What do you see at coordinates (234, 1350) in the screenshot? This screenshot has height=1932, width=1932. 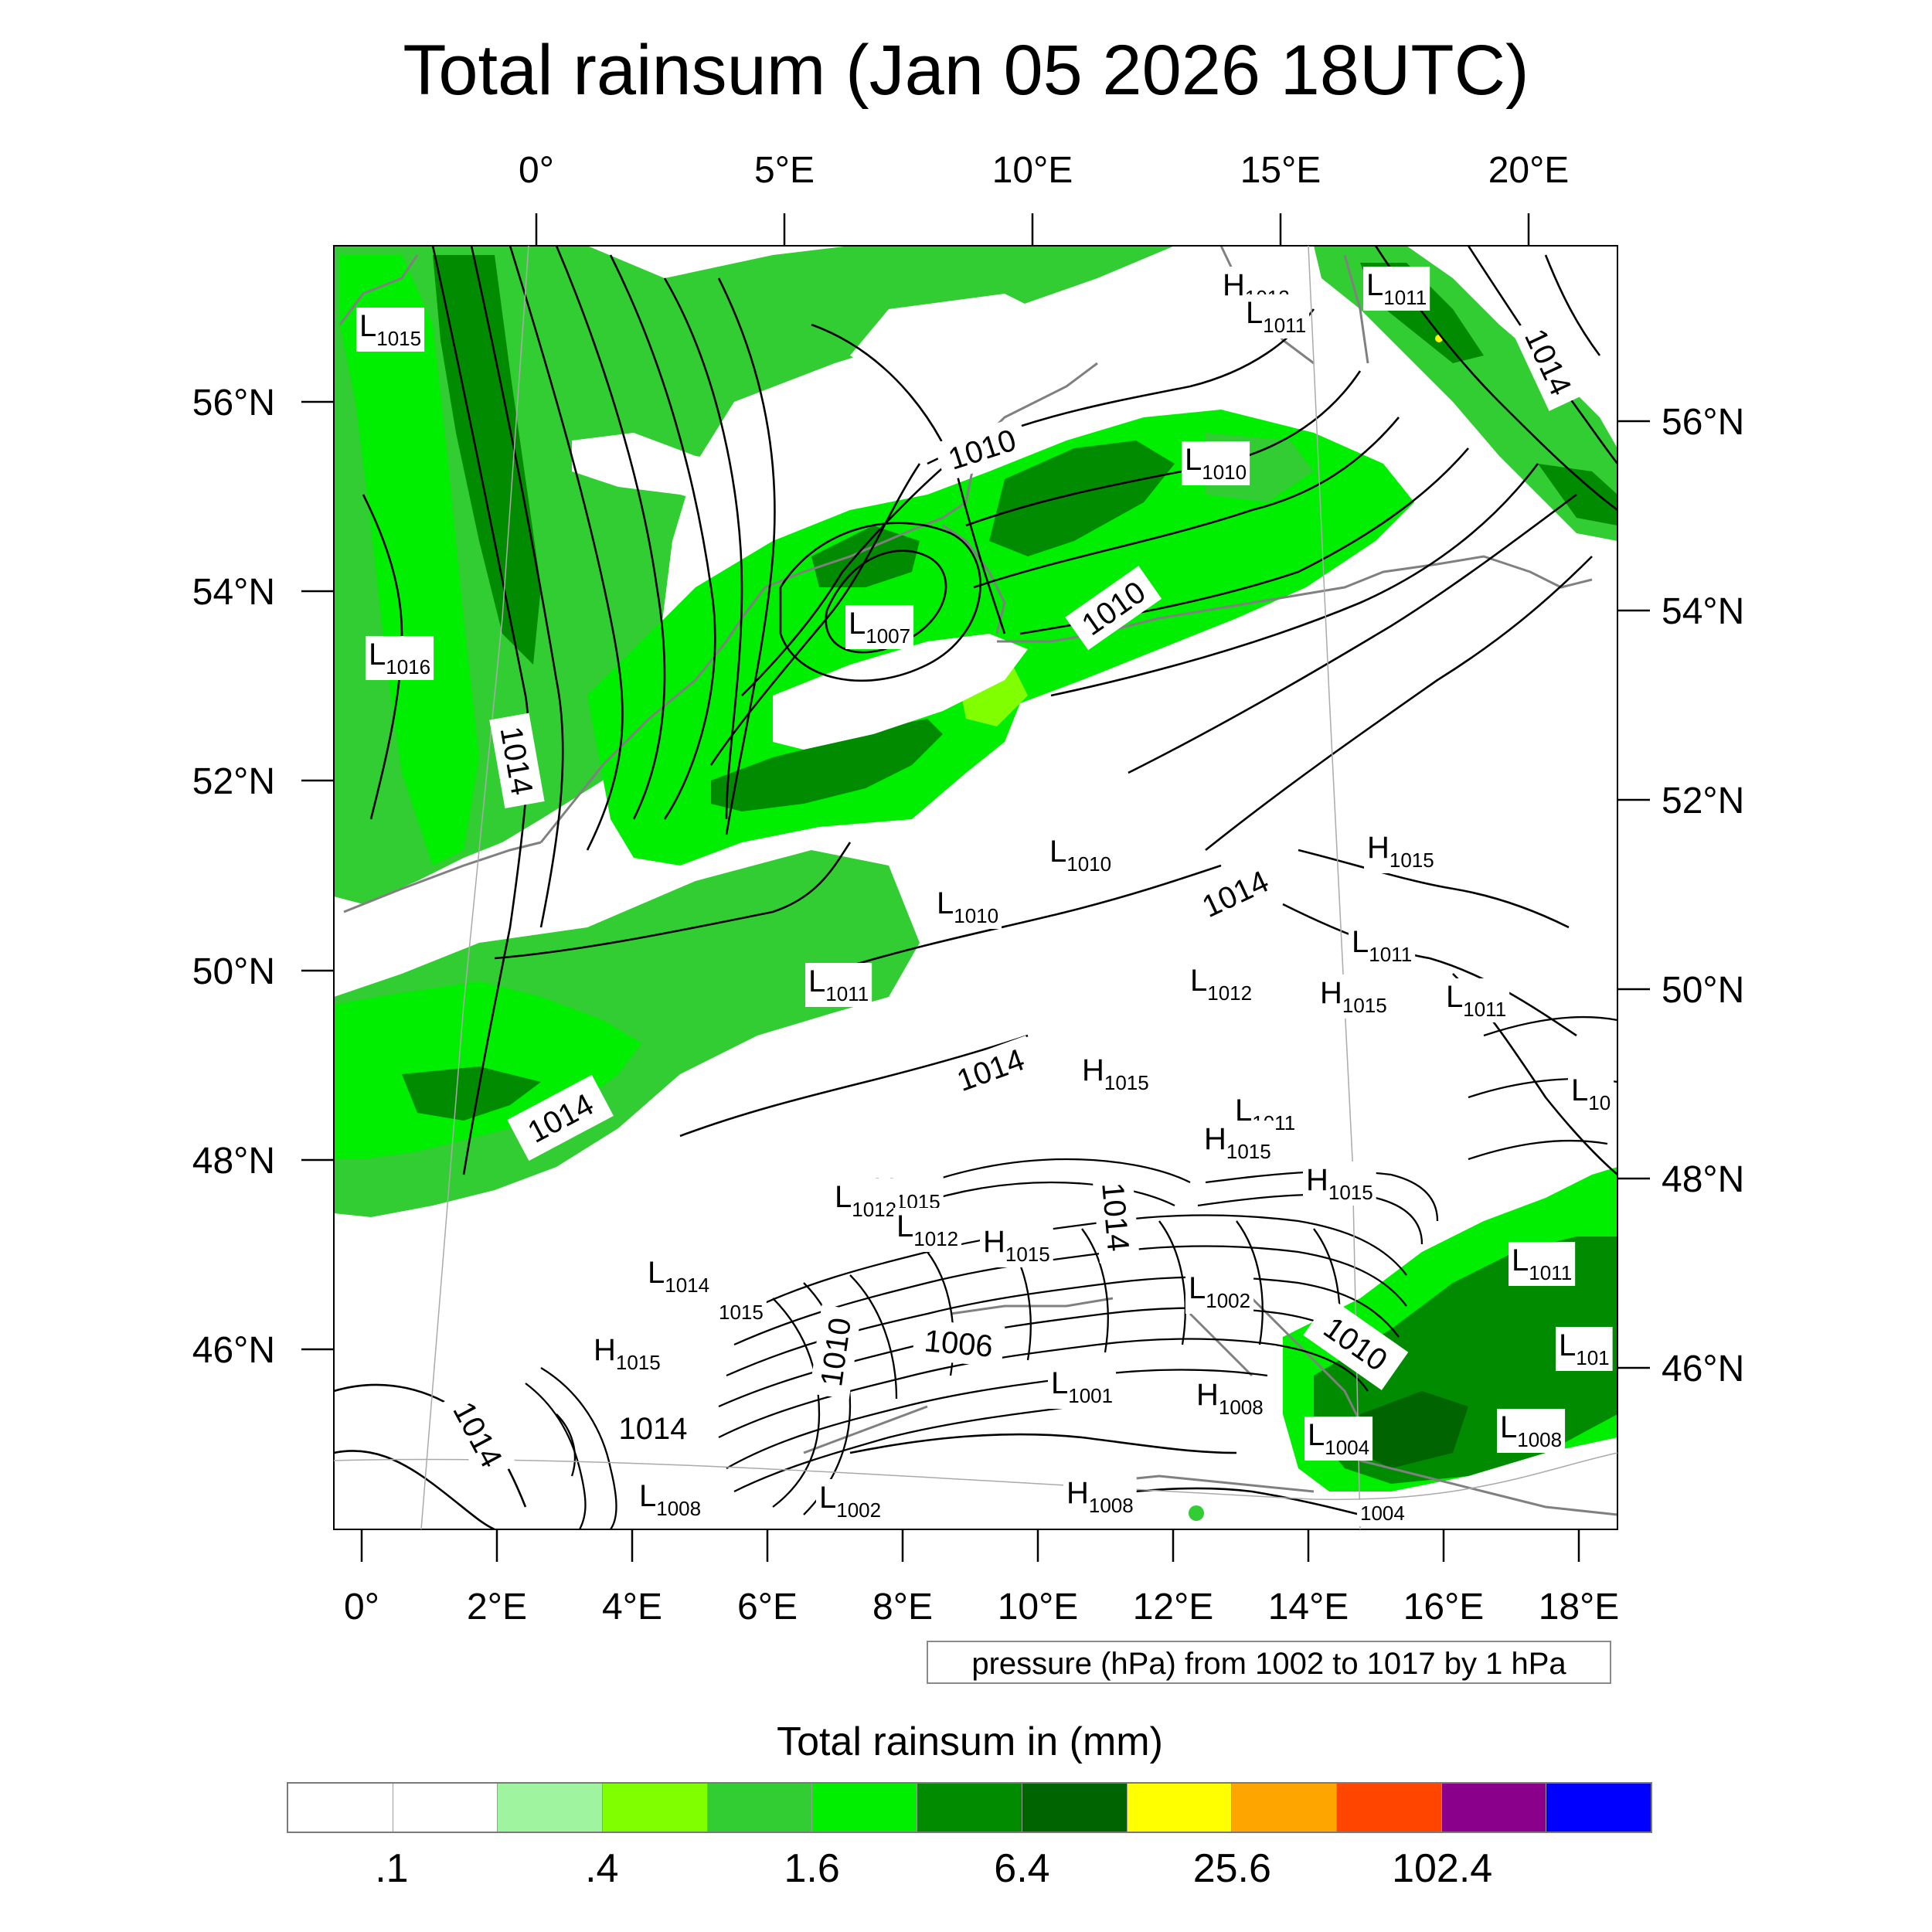 I see `left-lat-label: 46°N` at bounding box center [234, 1350].